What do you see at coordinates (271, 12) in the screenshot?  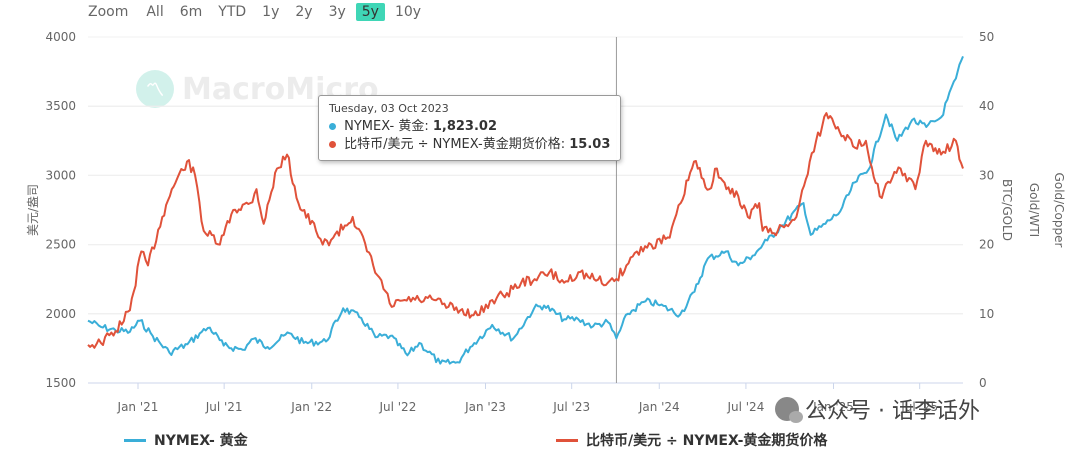 I see `zoom-1y-button: 1y` at bounding box center [271, 12].